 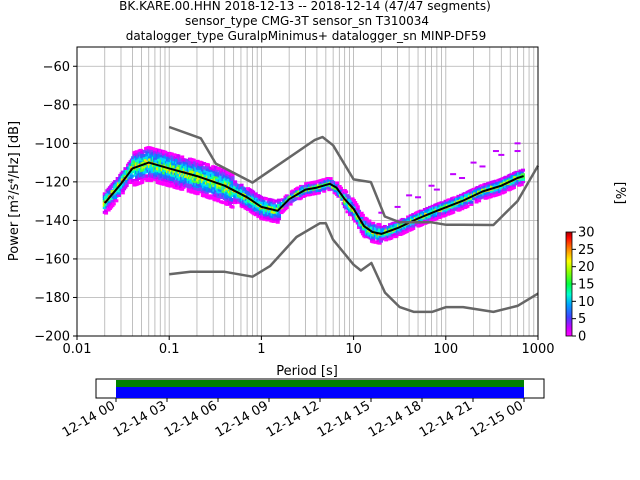 What do you see at coordinates (320, 392) in the screenshot?
I see `coverage-bar-blue` at bounding box center [320, 392].